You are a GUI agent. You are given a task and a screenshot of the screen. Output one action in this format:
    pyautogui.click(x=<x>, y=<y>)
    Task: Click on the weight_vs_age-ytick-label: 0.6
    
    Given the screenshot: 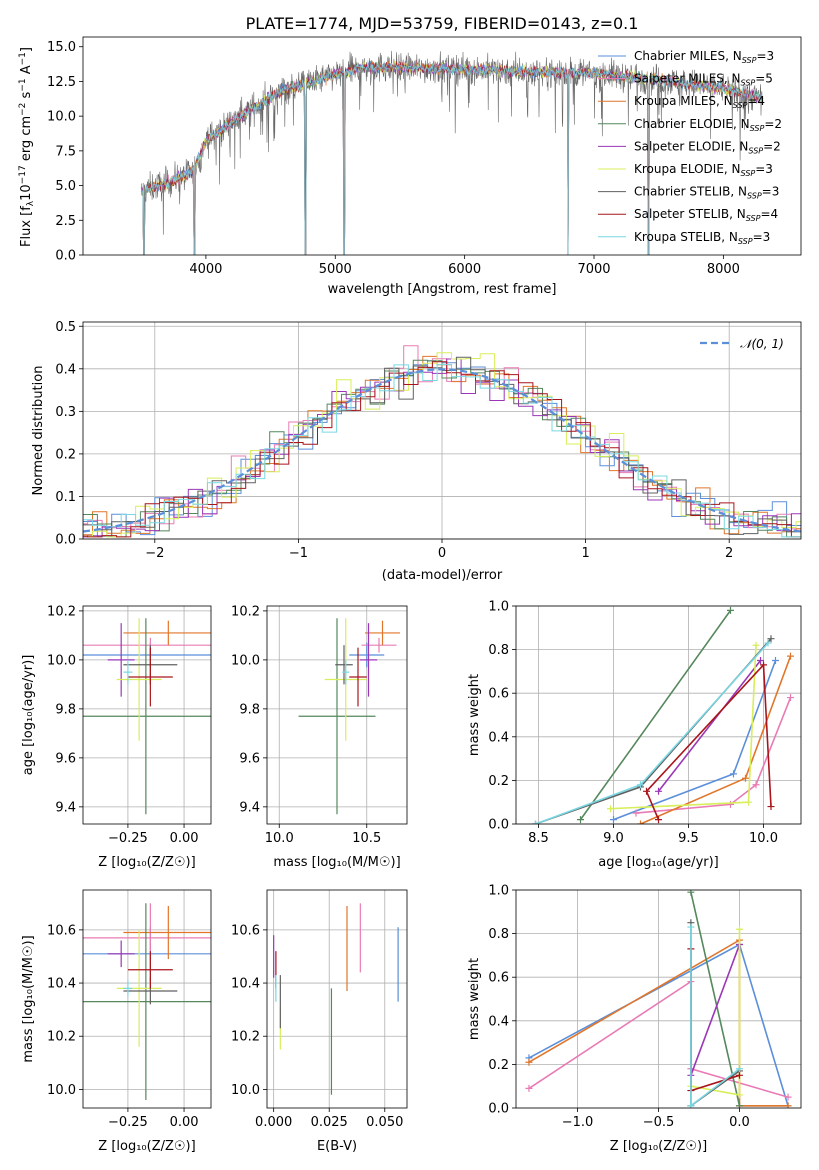 What is the action you would take?
    pyautogui.click(x=498, y=694)
    